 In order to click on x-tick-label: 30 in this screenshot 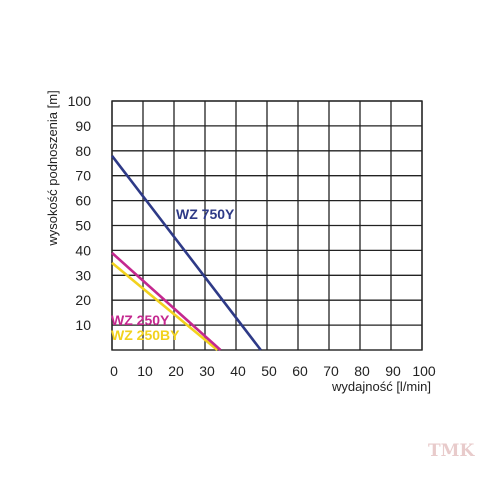, I will do `click(207, 371)`.